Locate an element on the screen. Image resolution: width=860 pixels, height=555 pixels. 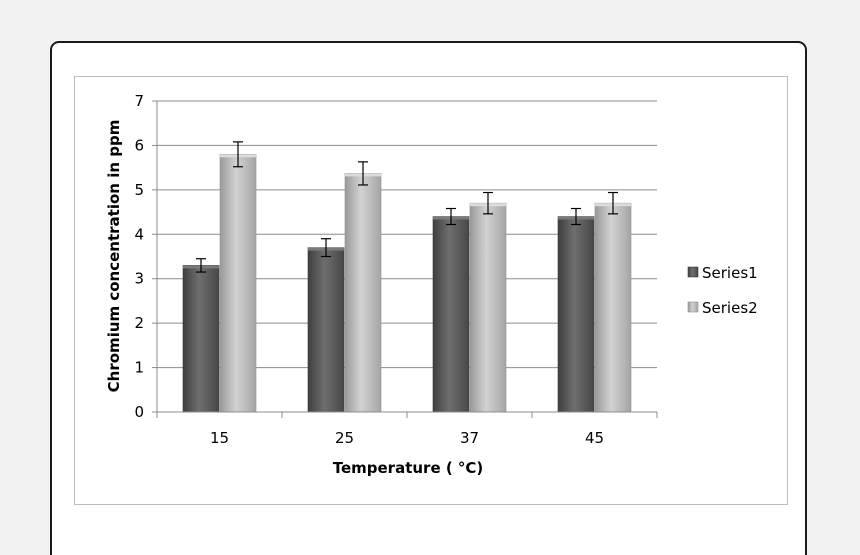
y-tick-label: 5 is located at coordinates (139, 190).